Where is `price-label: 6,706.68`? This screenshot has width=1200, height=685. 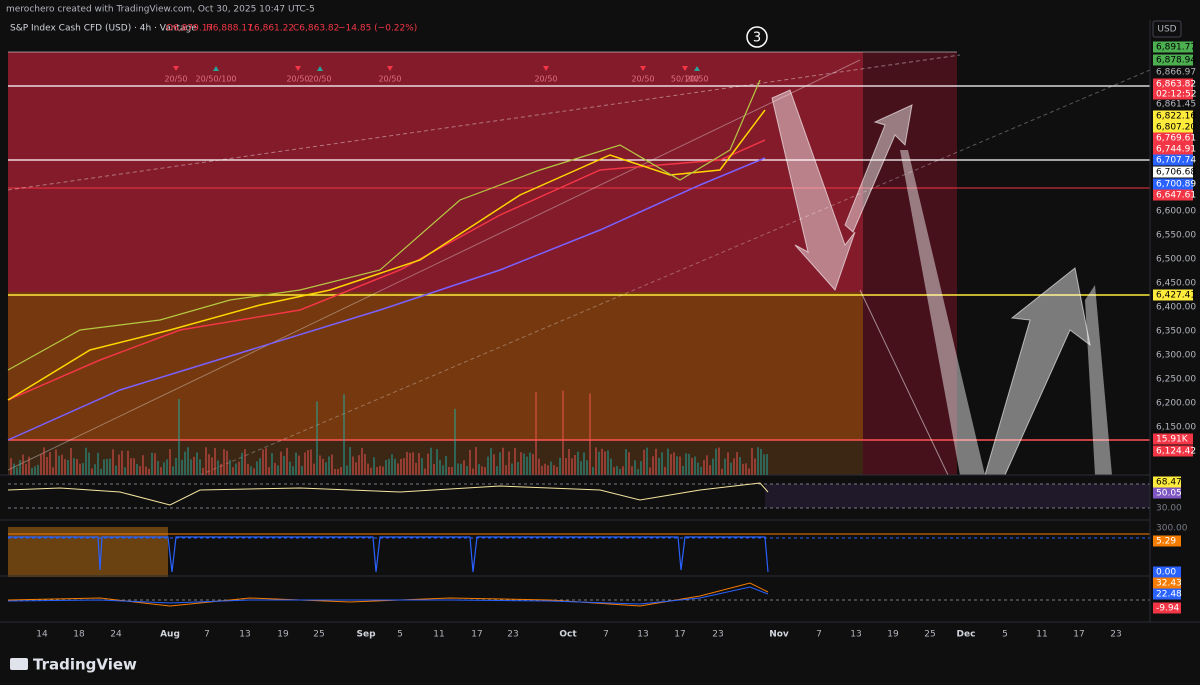
price-label: 6,706.68 is located at coordinates (1176, 173).